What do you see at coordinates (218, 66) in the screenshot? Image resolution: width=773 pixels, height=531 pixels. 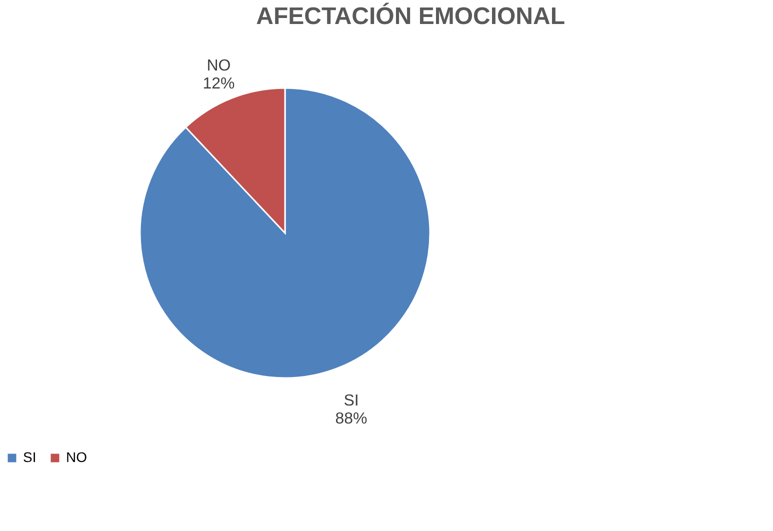 I see `slice-label: NO` at bounding box center [218, 66].